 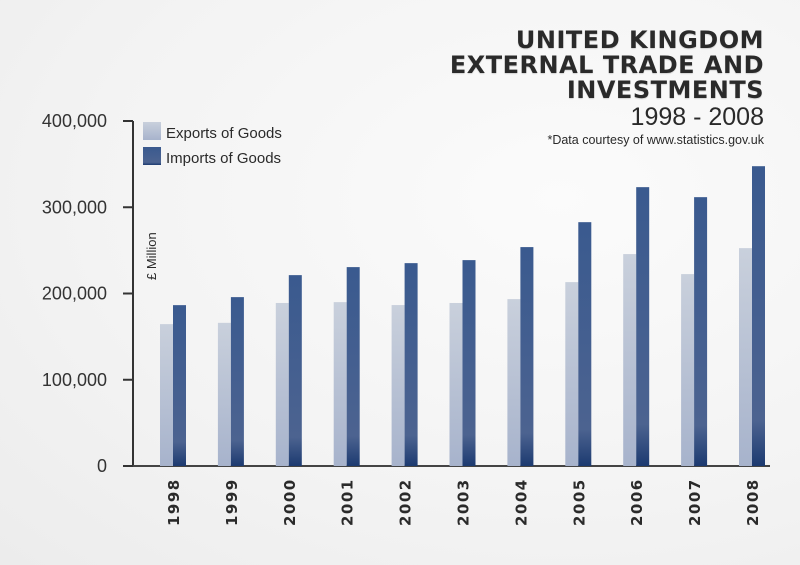 I want to click on legend-swatch-imports, so click(x=152, y=156).